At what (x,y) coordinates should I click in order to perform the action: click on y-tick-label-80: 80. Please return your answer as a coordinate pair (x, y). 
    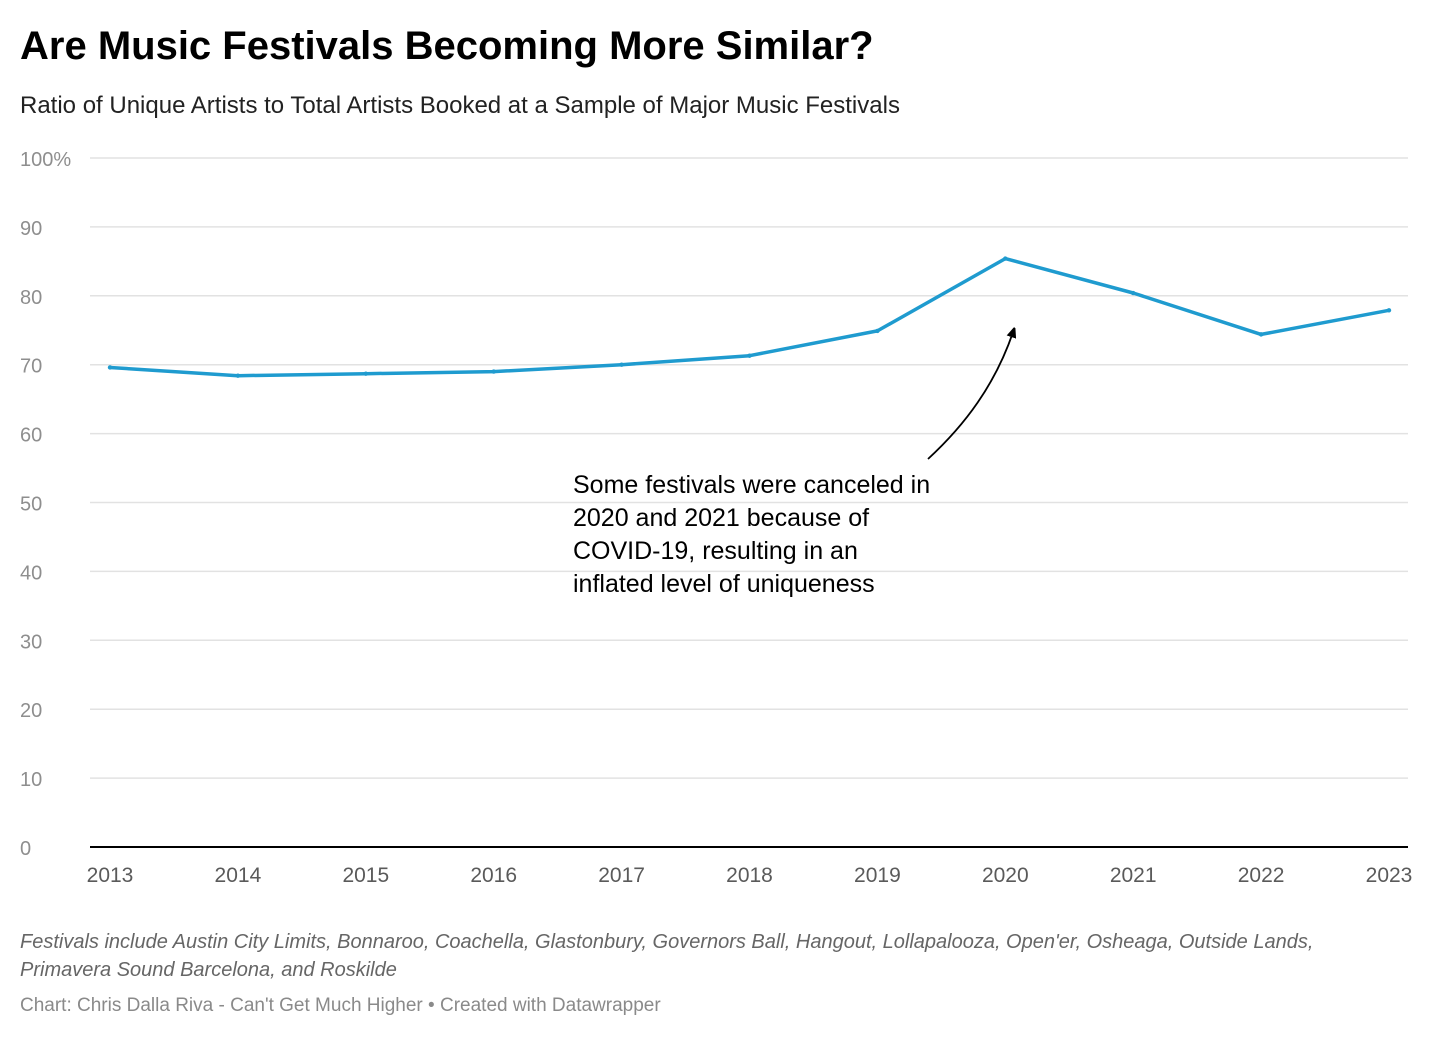
    Looking at the image, I should click on (31, 298).